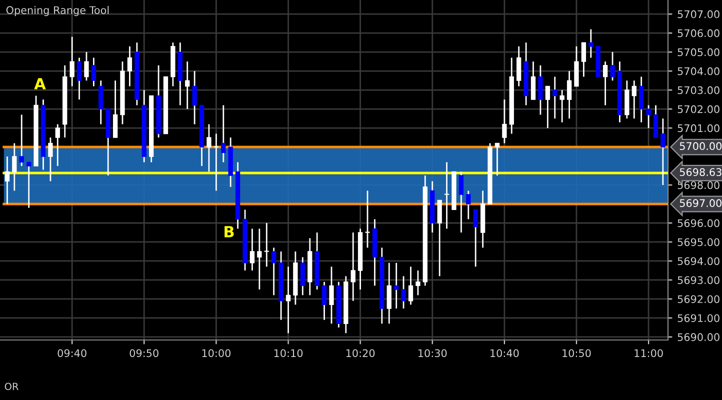 The height and width of the screenshot is (400, 722). What do you see at coordinates (229, 232) in the screenshot?
I see `annotation: B` at bounding box center [229, 232].